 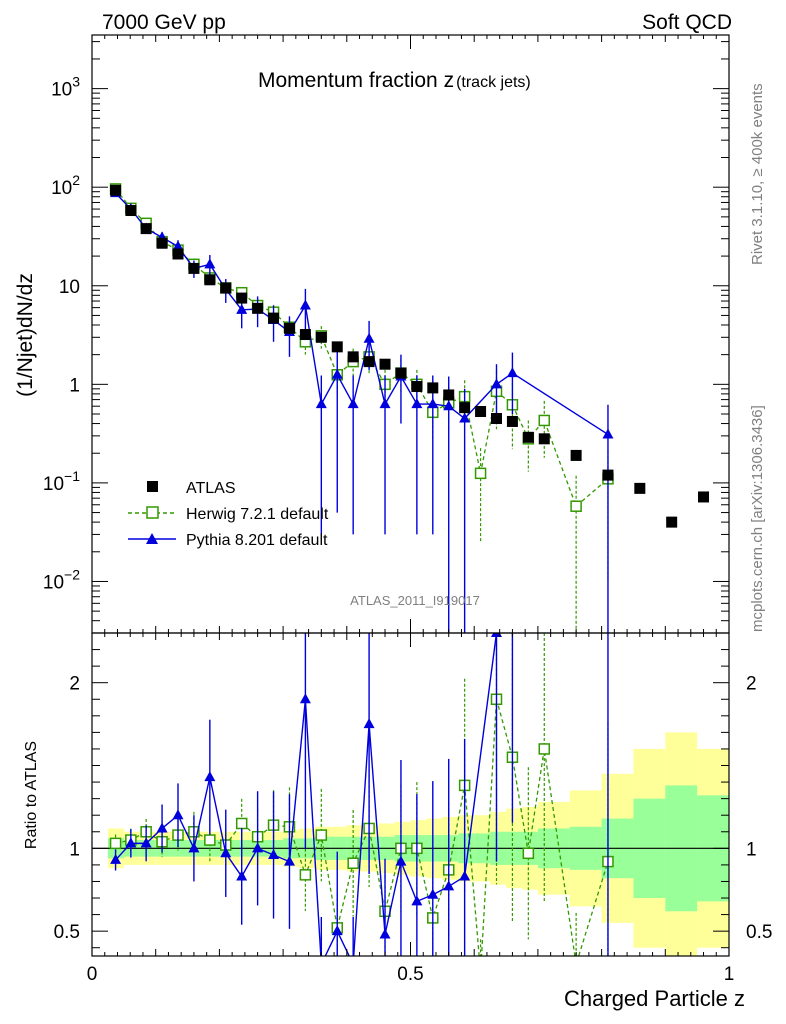 What do you see at coordinates (69, 287) in the screenshot?
I see `y-tick-label: 10` at bounding box center [69, 287].